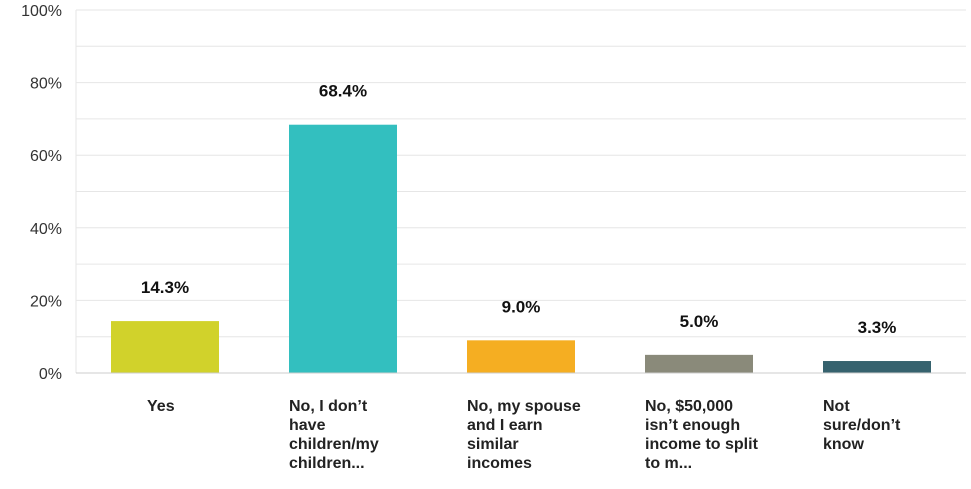  What do you see at coordinates (50, 374) in the screenshot?
I see `y-tick-label: 0%` at bounding box center [50, 374].